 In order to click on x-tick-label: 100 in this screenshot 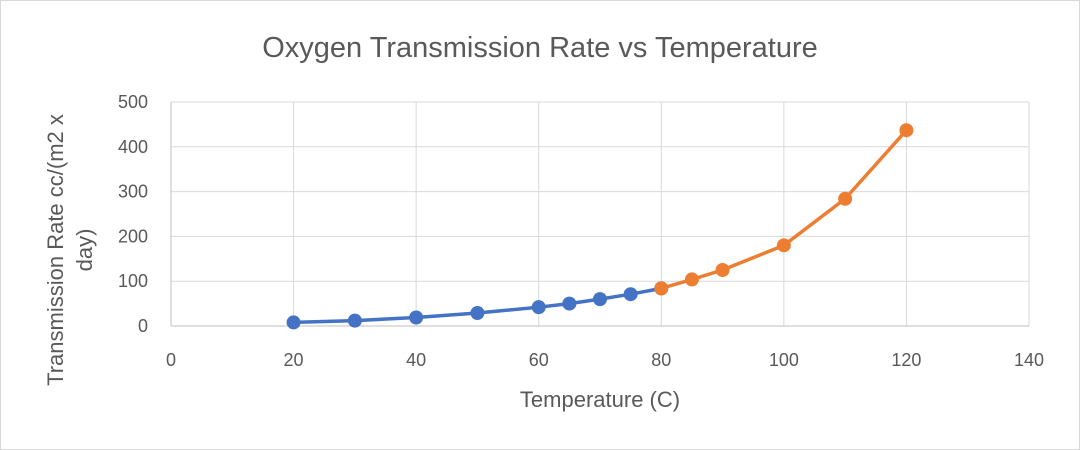, I will do `click(784, 360)`.